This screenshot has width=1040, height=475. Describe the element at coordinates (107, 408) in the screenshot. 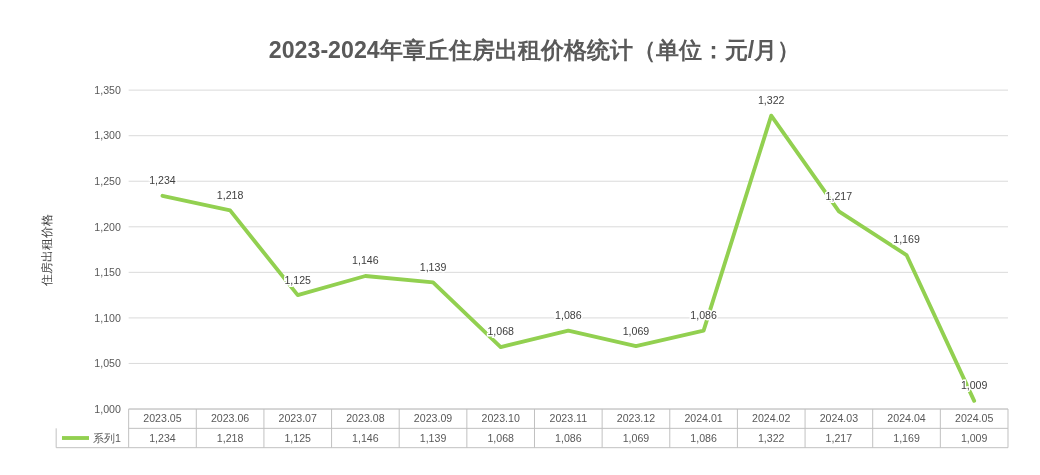

I see `y-tick-label: 1,000` at that location.